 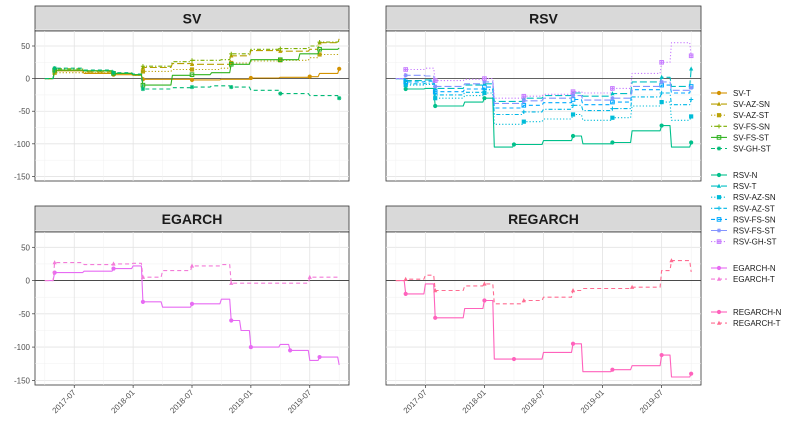 I want to click on panel-title: REGARCH, so click(x=543, y=219).